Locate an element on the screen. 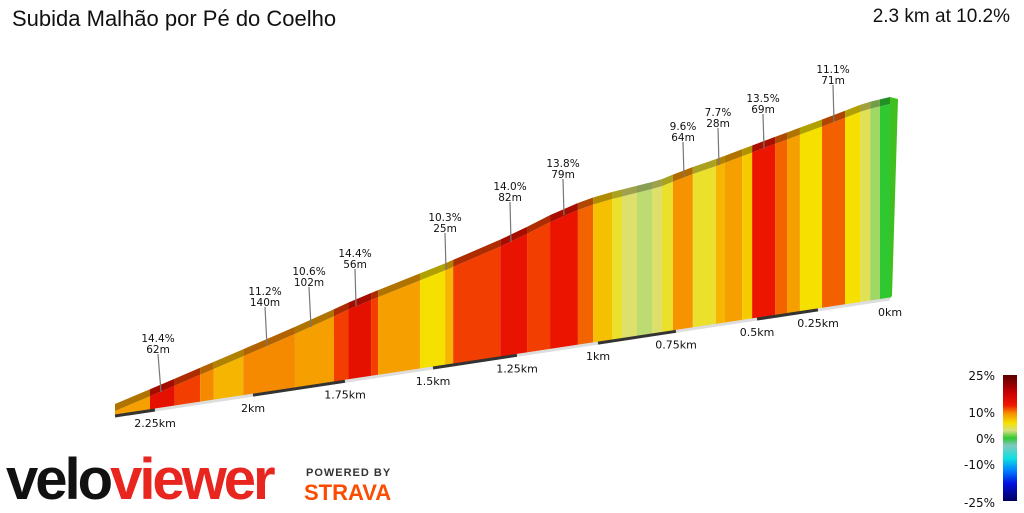  distance-tick-label: 0.5km is located at coordinates (757, 332).